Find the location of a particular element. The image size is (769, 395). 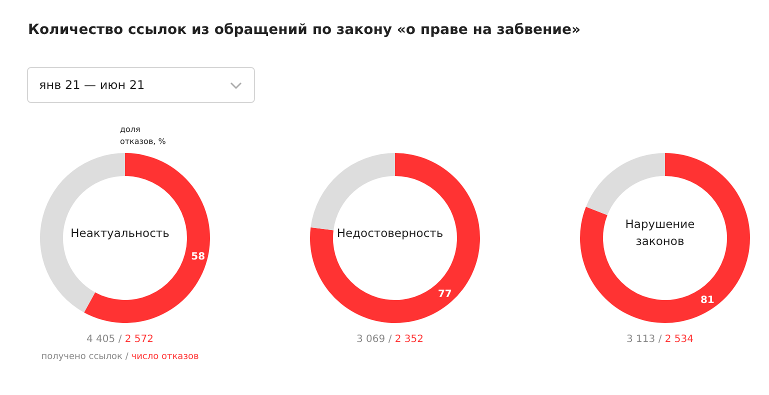

text: число отказов is located at coordinates (165, 357).